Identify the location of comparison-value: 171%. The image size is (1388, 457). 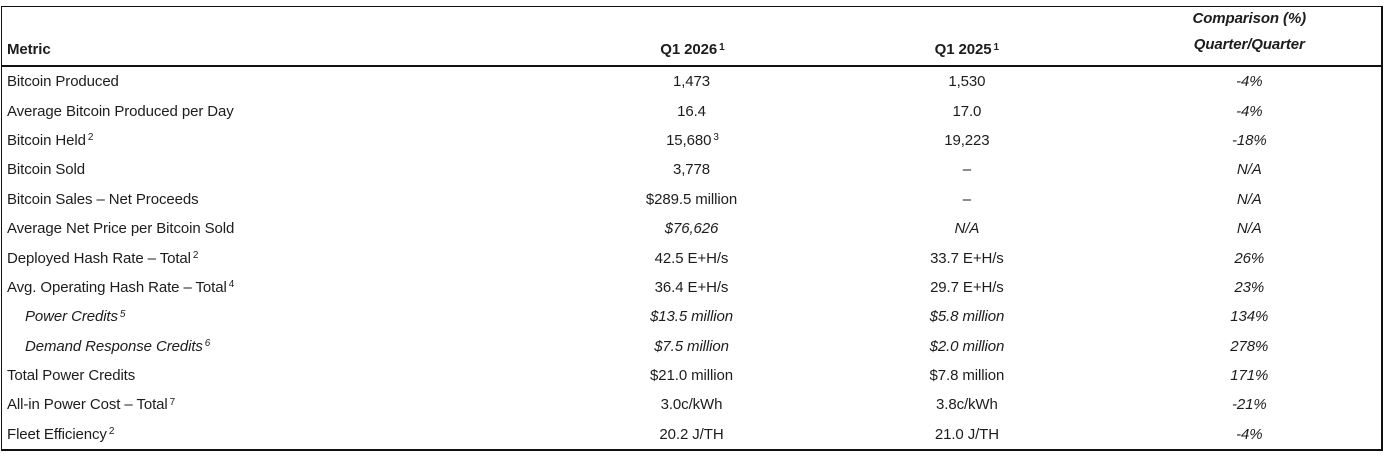
(1249, 376).